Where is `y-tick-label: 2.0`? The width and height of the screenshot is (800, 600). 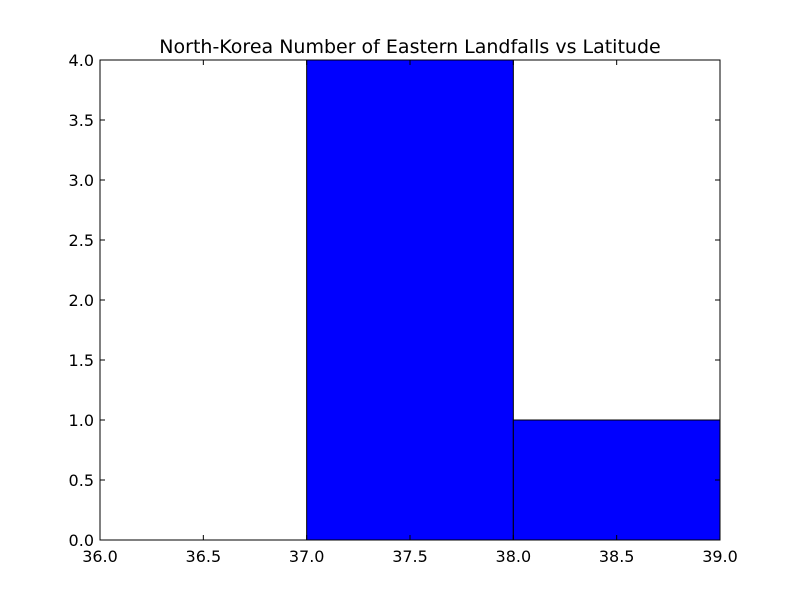
y-tick-label: 2.0 is located at coordinates (81, 300).